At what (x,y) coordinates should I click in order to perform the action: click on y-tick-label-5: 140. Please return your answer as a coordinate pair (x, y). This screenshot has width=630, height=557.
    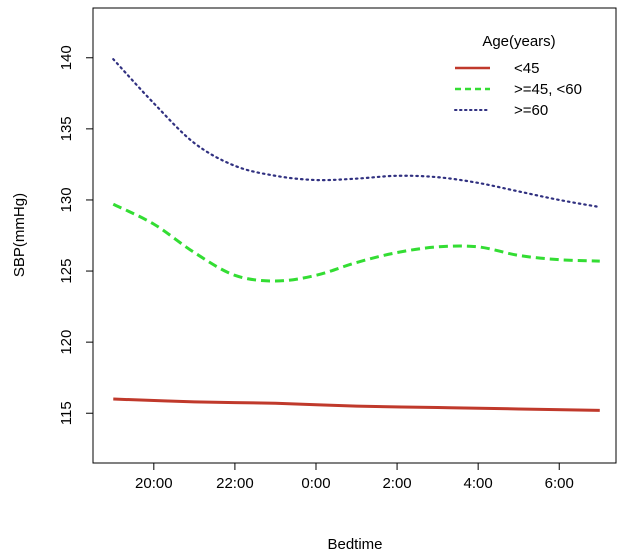
    Looking at the image, I should click on (66, 57).